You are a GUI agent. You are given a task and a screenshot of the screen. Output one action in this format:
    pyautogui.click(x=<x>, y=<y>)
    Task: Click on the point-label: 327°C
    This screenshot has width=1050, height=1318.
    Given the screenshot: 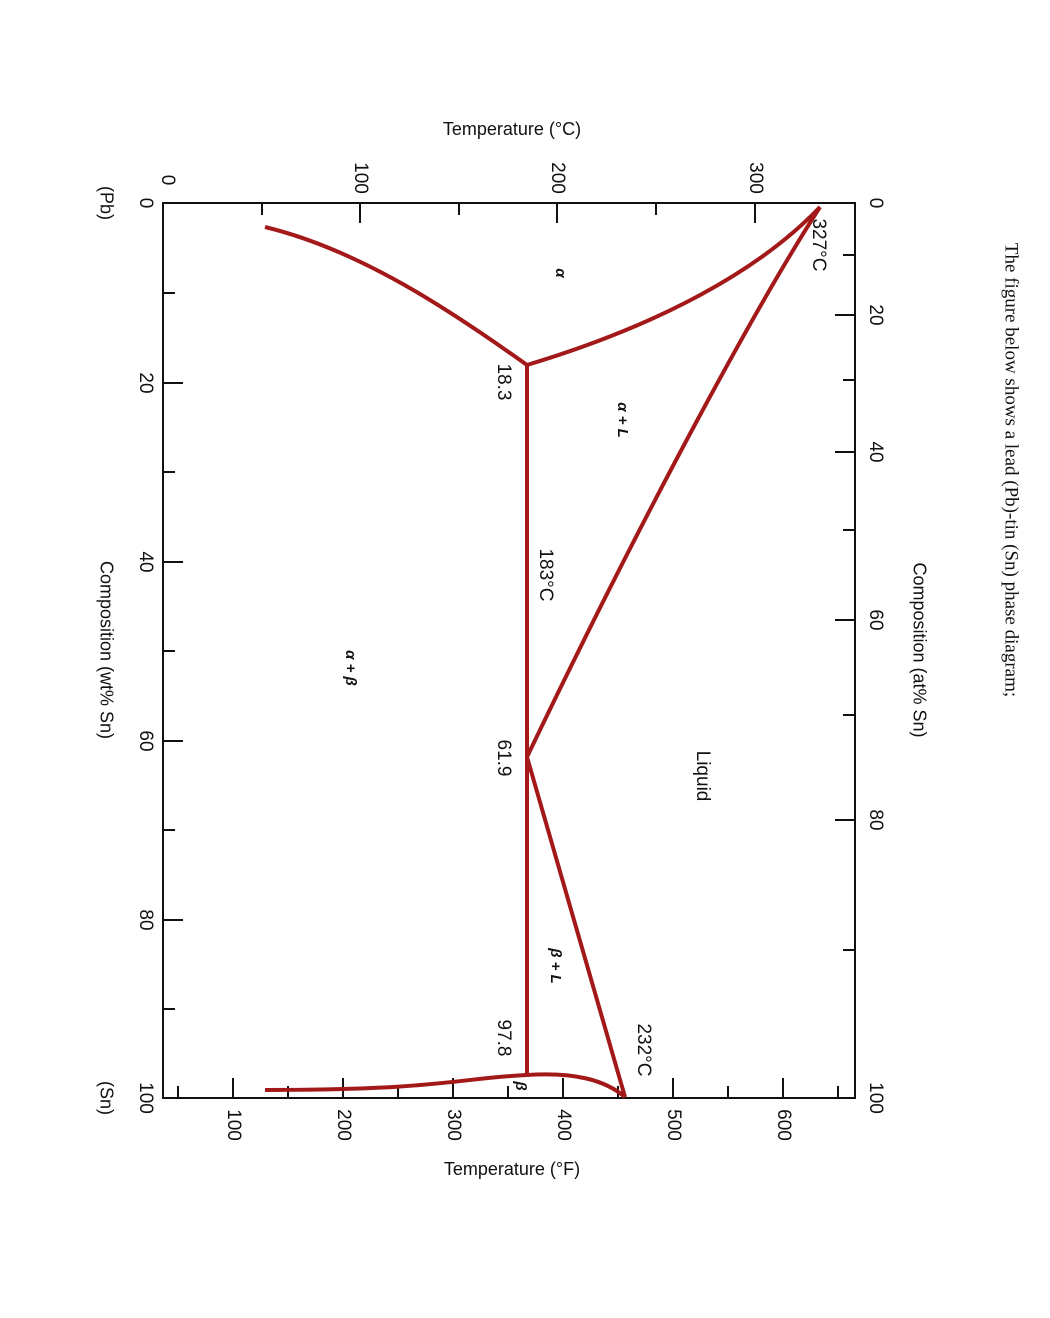 What is the action you would take?
    pyautogui.click(x=818, y=244)
    